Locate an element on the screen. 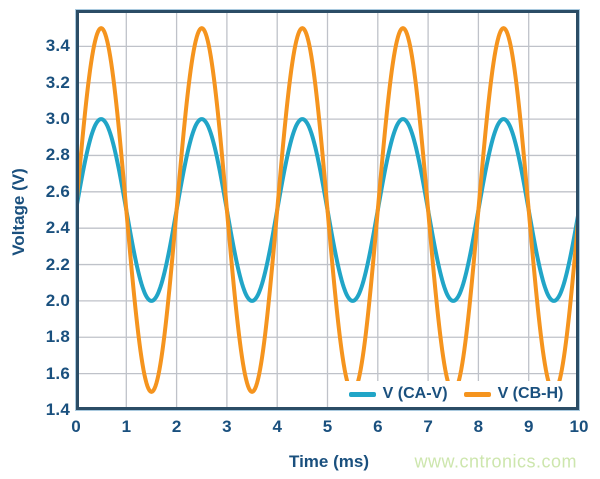 This screenshot has width=600, height=479. legend-item-cb-h: V (CB-H) is located at coordinates (513, 394).